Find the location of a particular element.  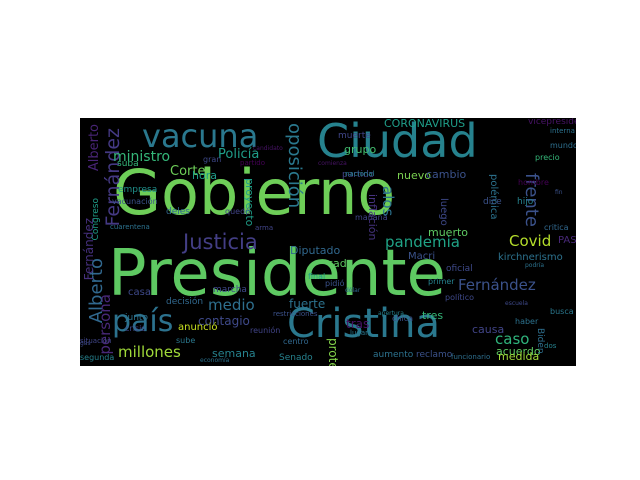

word-cloud-word: segunda is located at coordinates (97, 357).